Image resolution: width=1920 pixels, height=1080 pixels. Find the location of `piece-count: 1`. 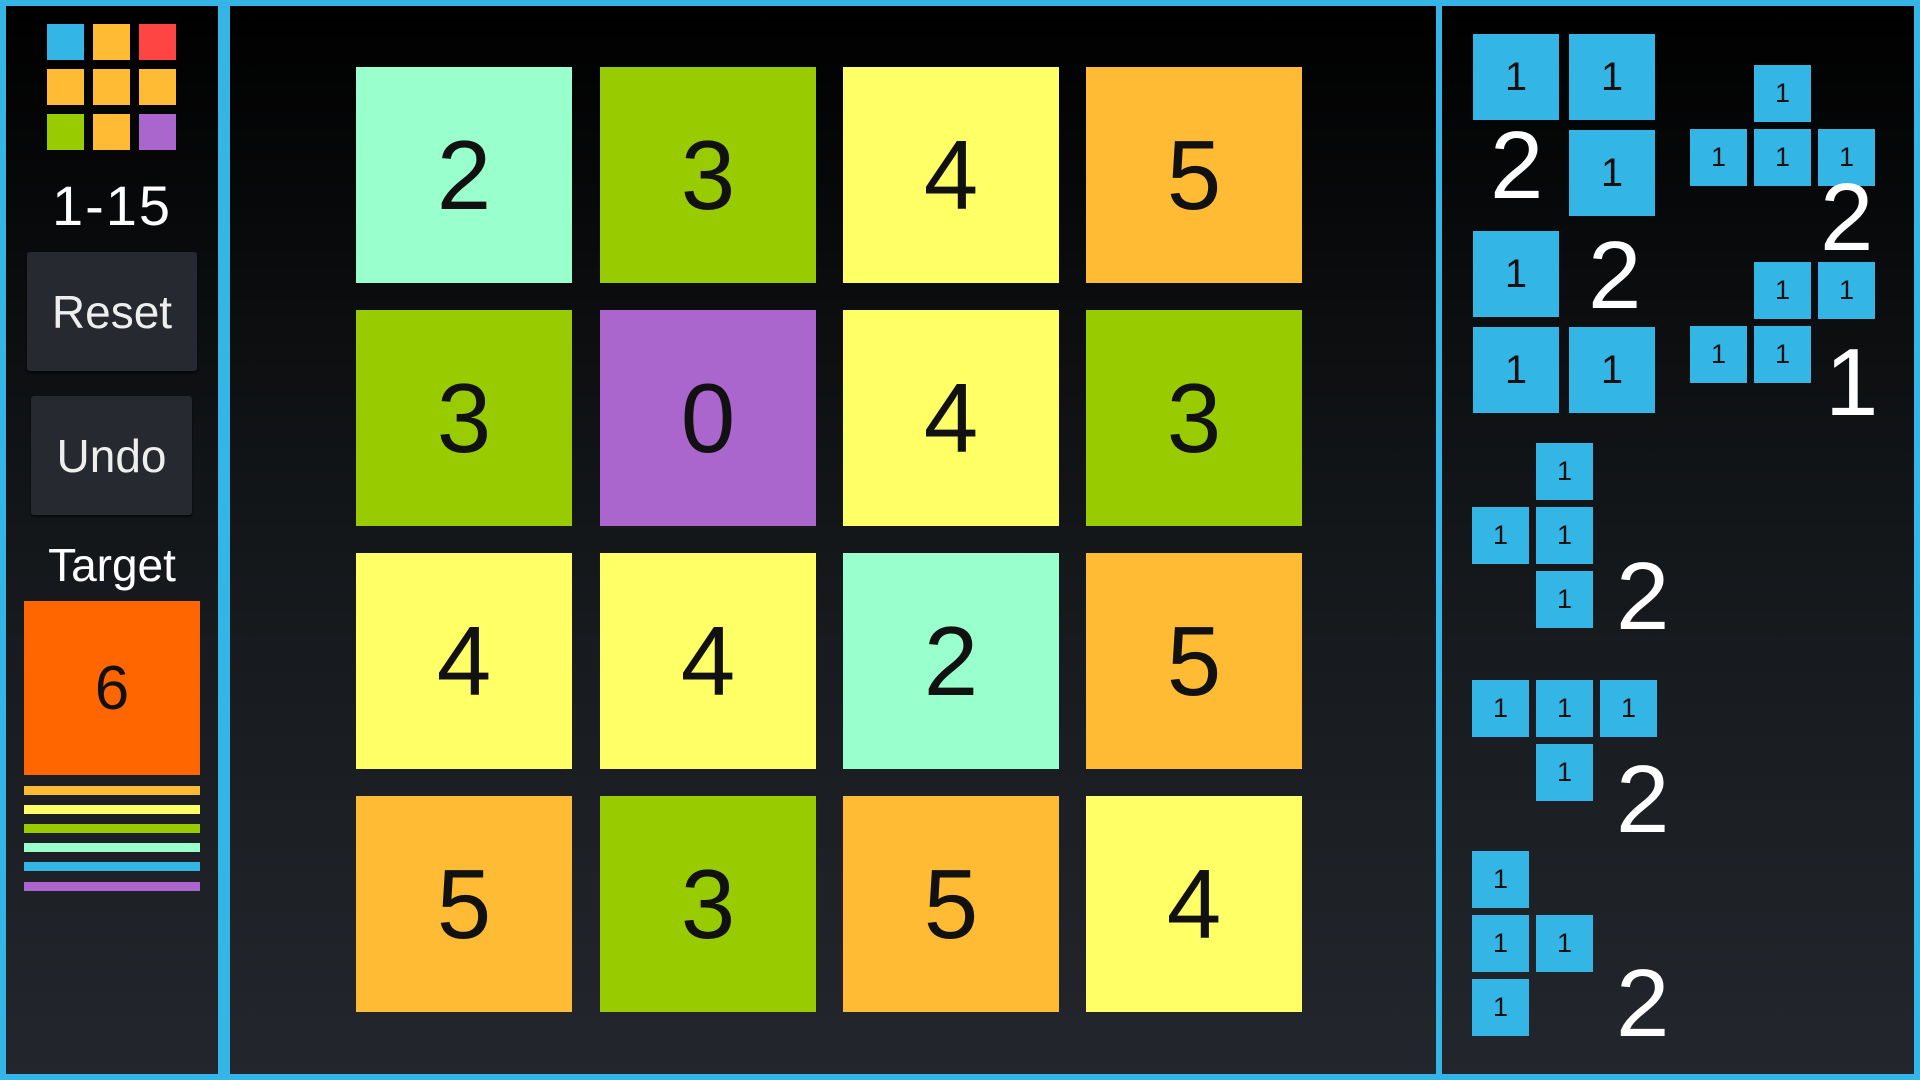

piece-count: 1 is located at coordinates (1852, 382).